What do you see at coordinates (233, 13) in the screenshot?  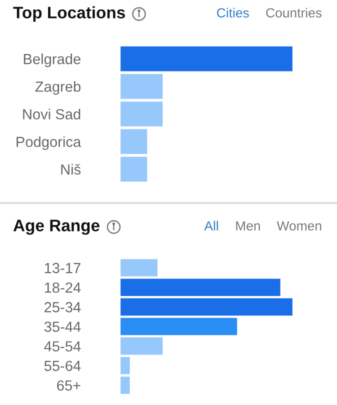 I see `text: Cities` at bounding box center [233, 13].